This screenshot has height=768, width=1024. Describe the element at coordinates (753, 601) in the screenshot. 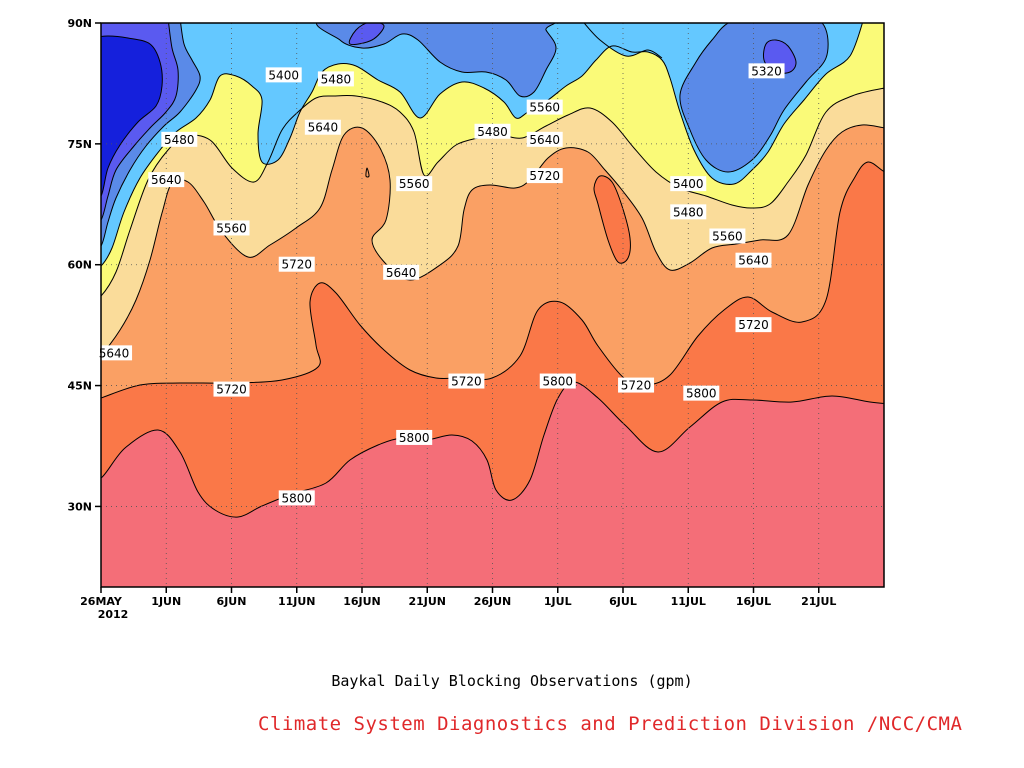

I see `x-tick-label: 16JUL` at that location.